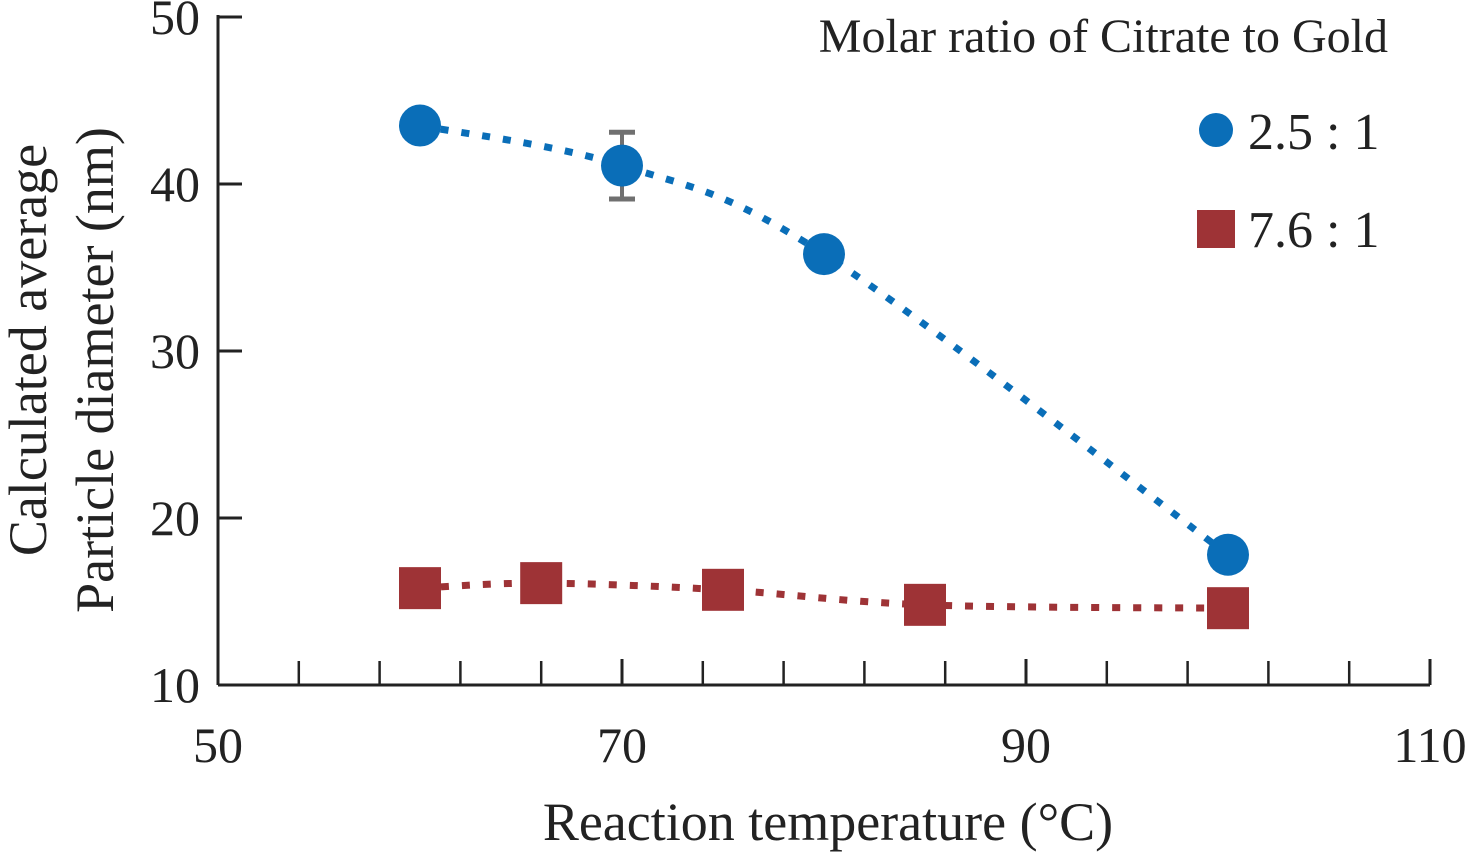  I want to click on x-ticks: 50 70 90 110, so click(830, 716).